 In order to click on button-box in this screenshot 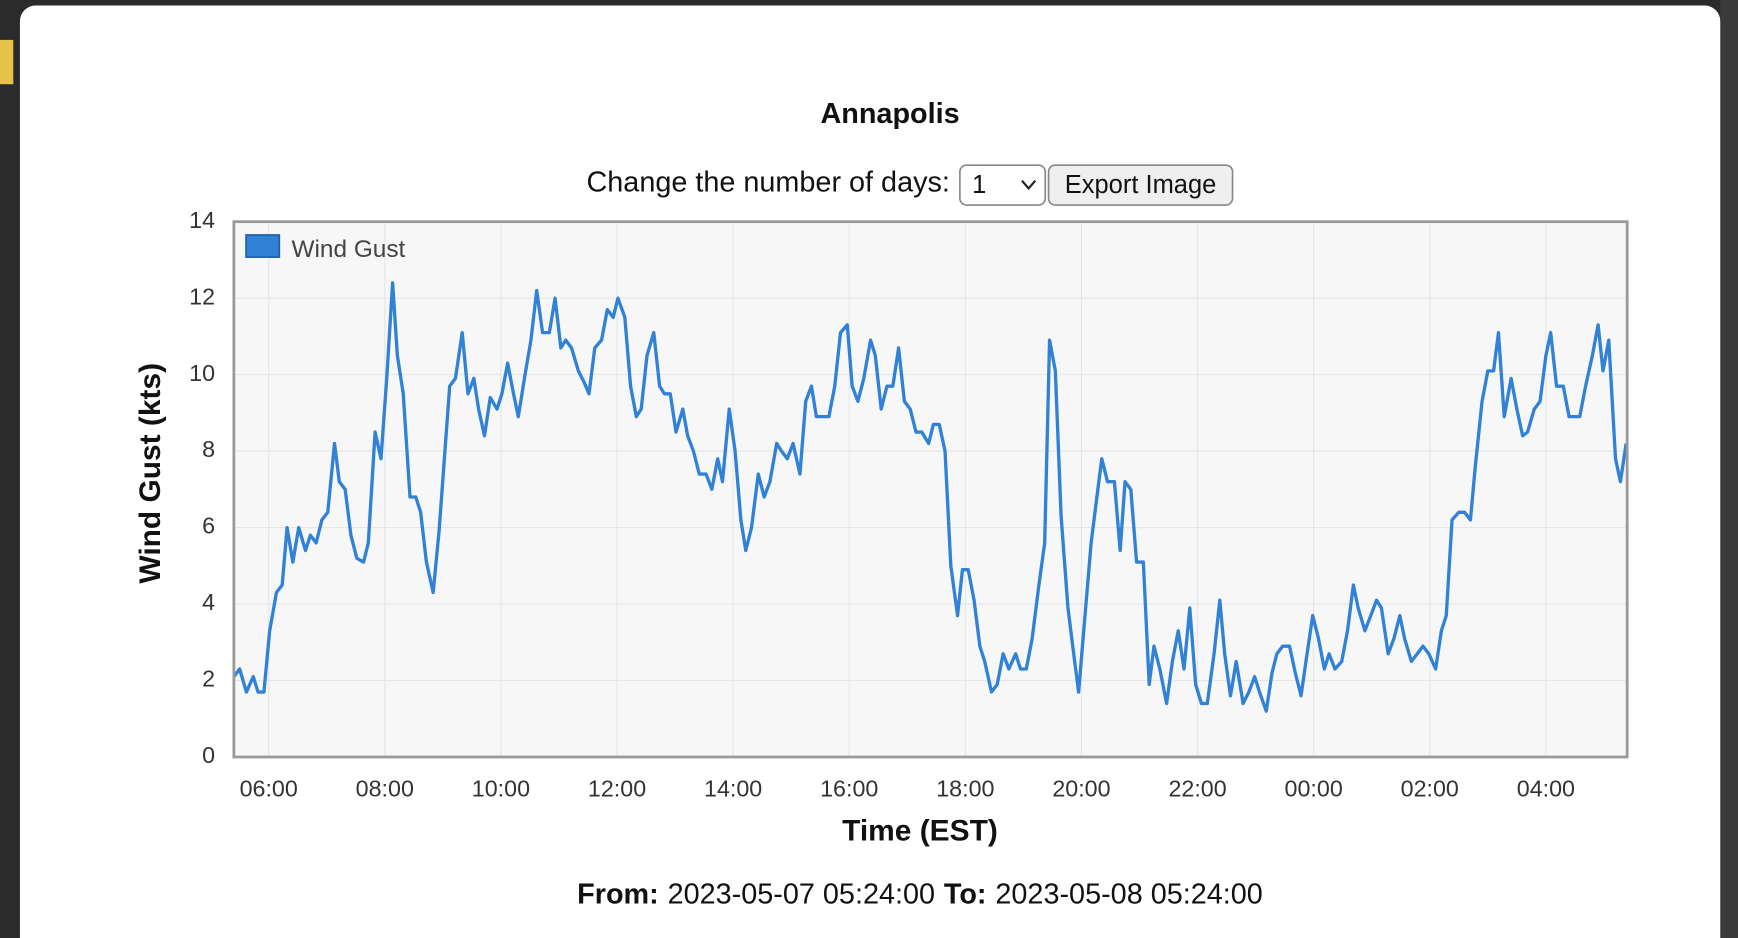, I will do `click(1140, 185)`.